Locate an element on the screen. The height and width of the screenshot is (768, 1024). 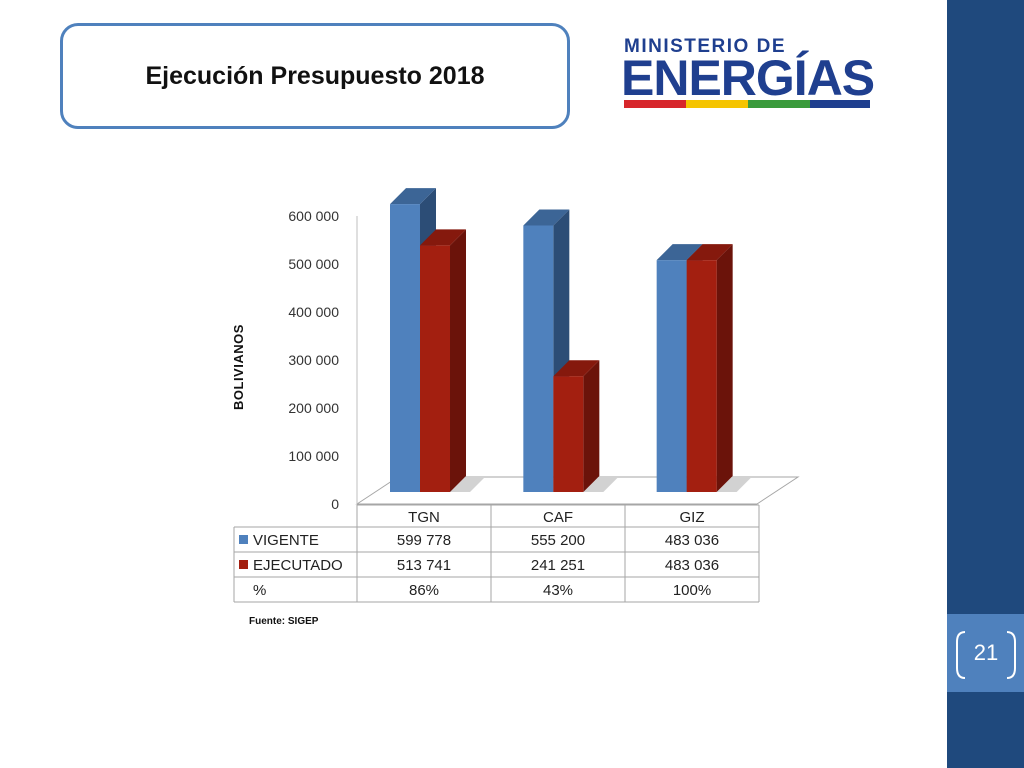
bar-ejecutado-tgn is located at coordinates (435, 368).